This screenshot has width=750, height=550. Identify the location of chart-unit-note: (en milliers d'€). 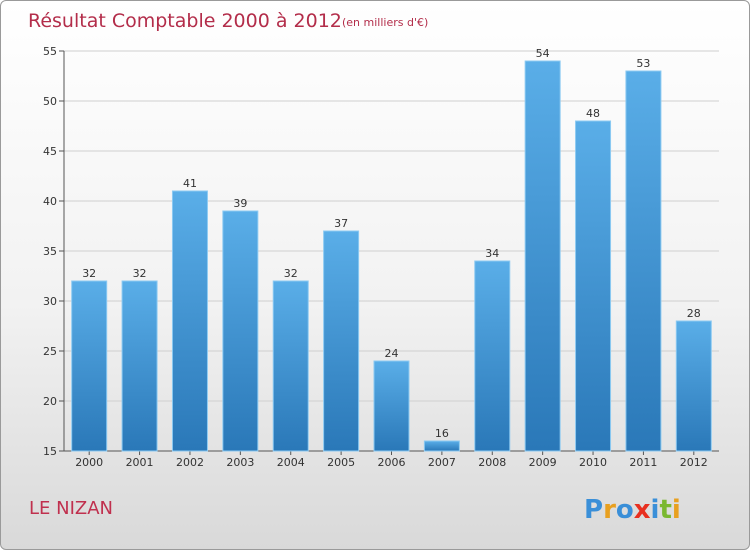
(385, 22).